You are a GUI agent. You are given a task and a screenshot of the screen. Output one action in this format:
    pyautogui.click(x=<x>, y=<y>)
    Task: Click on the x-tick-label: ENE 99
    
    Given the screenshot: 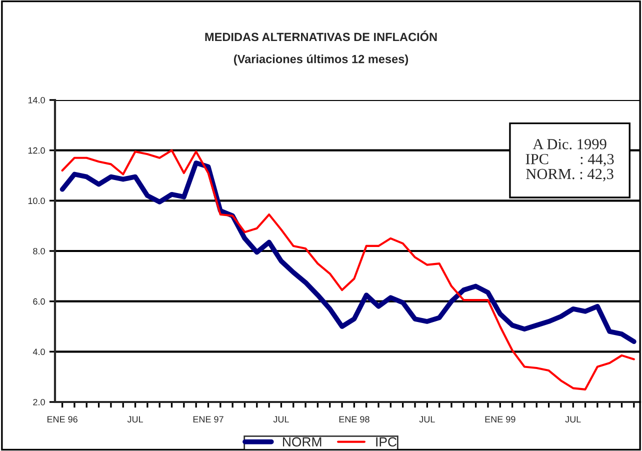 What is the action you would take?
    pyautogui.click(x=500, y=419)
    